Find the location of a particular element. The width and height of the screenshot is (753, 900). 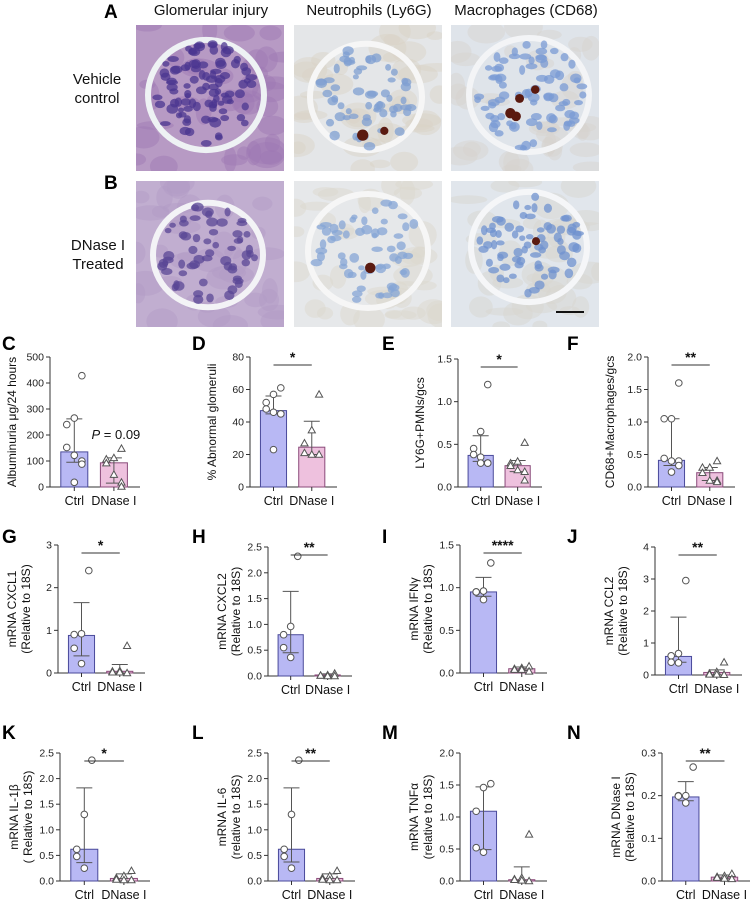

y-tick-label: 20 is located at coordinates (238, 455).